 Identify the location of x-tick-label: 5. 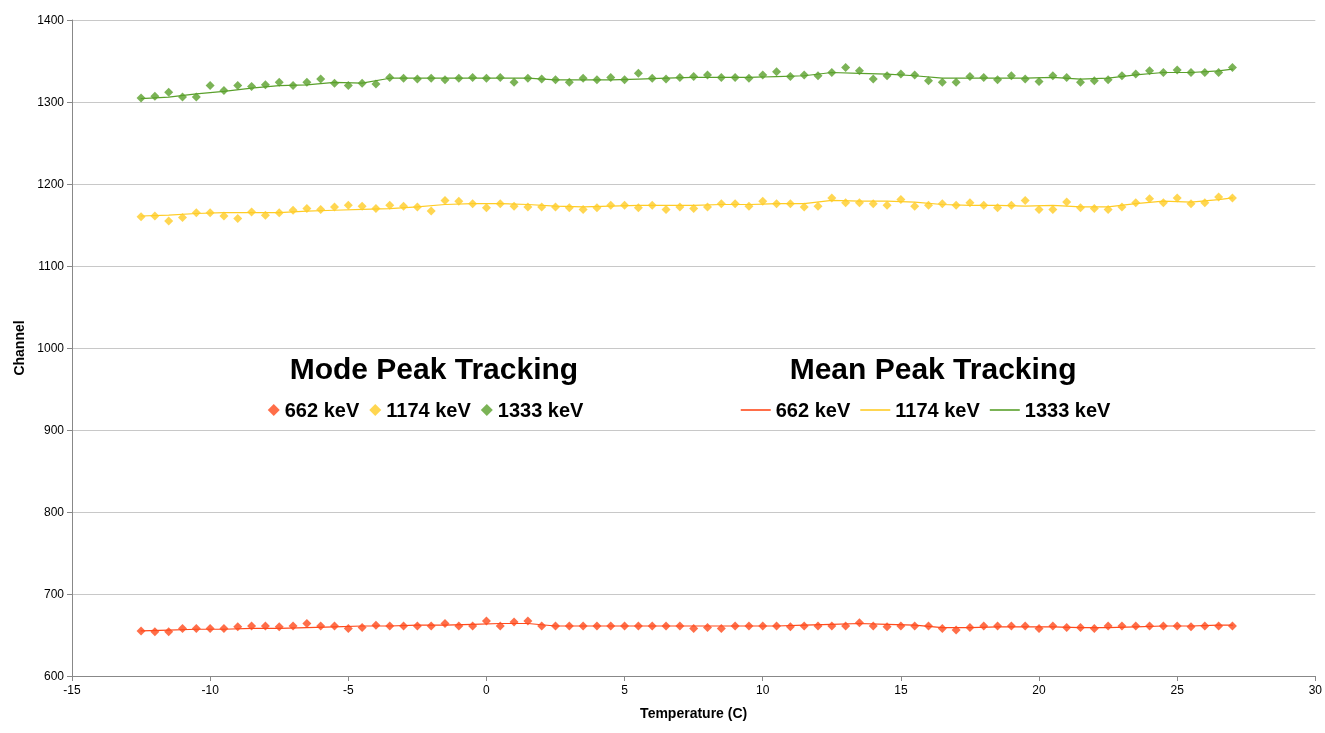
(625, 690).